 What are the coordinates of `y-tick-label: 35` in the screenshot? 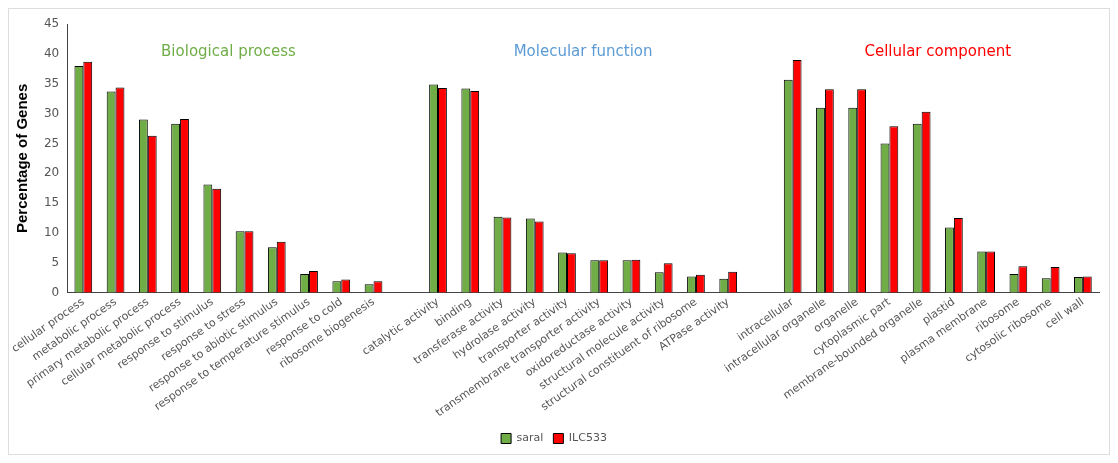 It's located at (51, 82).